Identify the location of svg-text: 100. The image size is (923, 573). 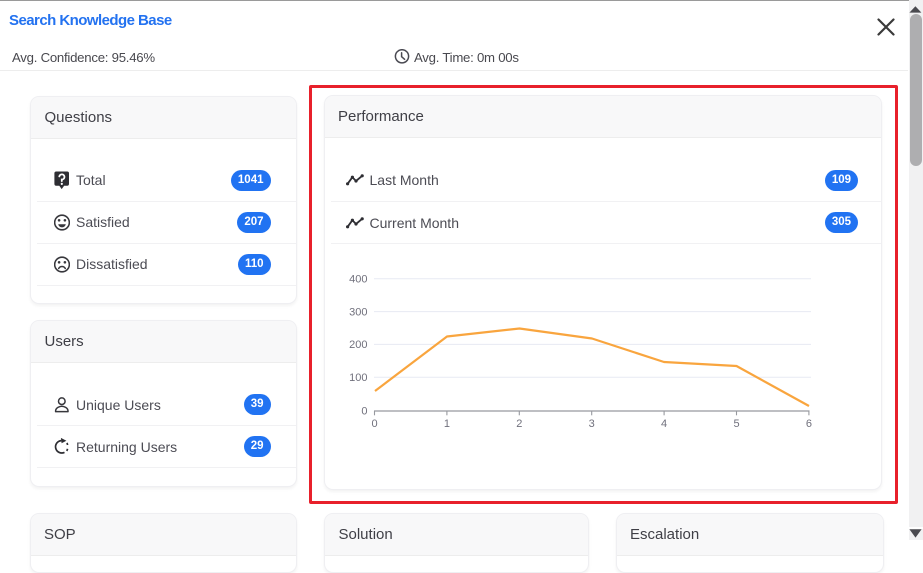
(358, 378).